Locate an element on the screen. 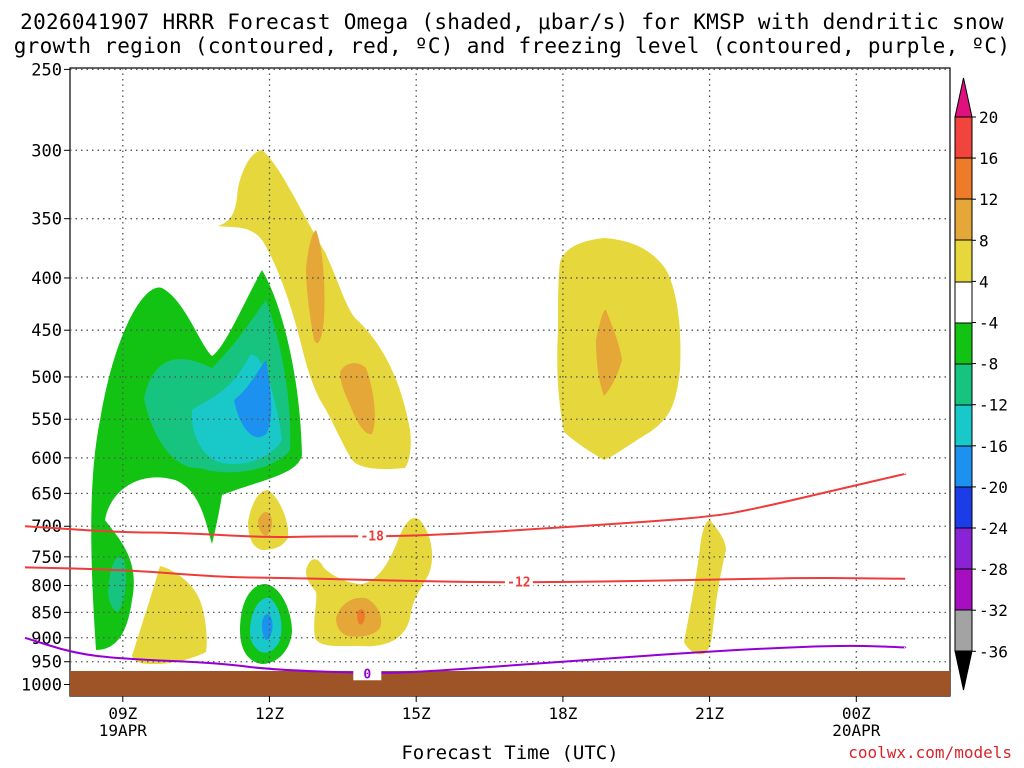  y-tick-label-600: 600 is located at coordinates (46, 459).